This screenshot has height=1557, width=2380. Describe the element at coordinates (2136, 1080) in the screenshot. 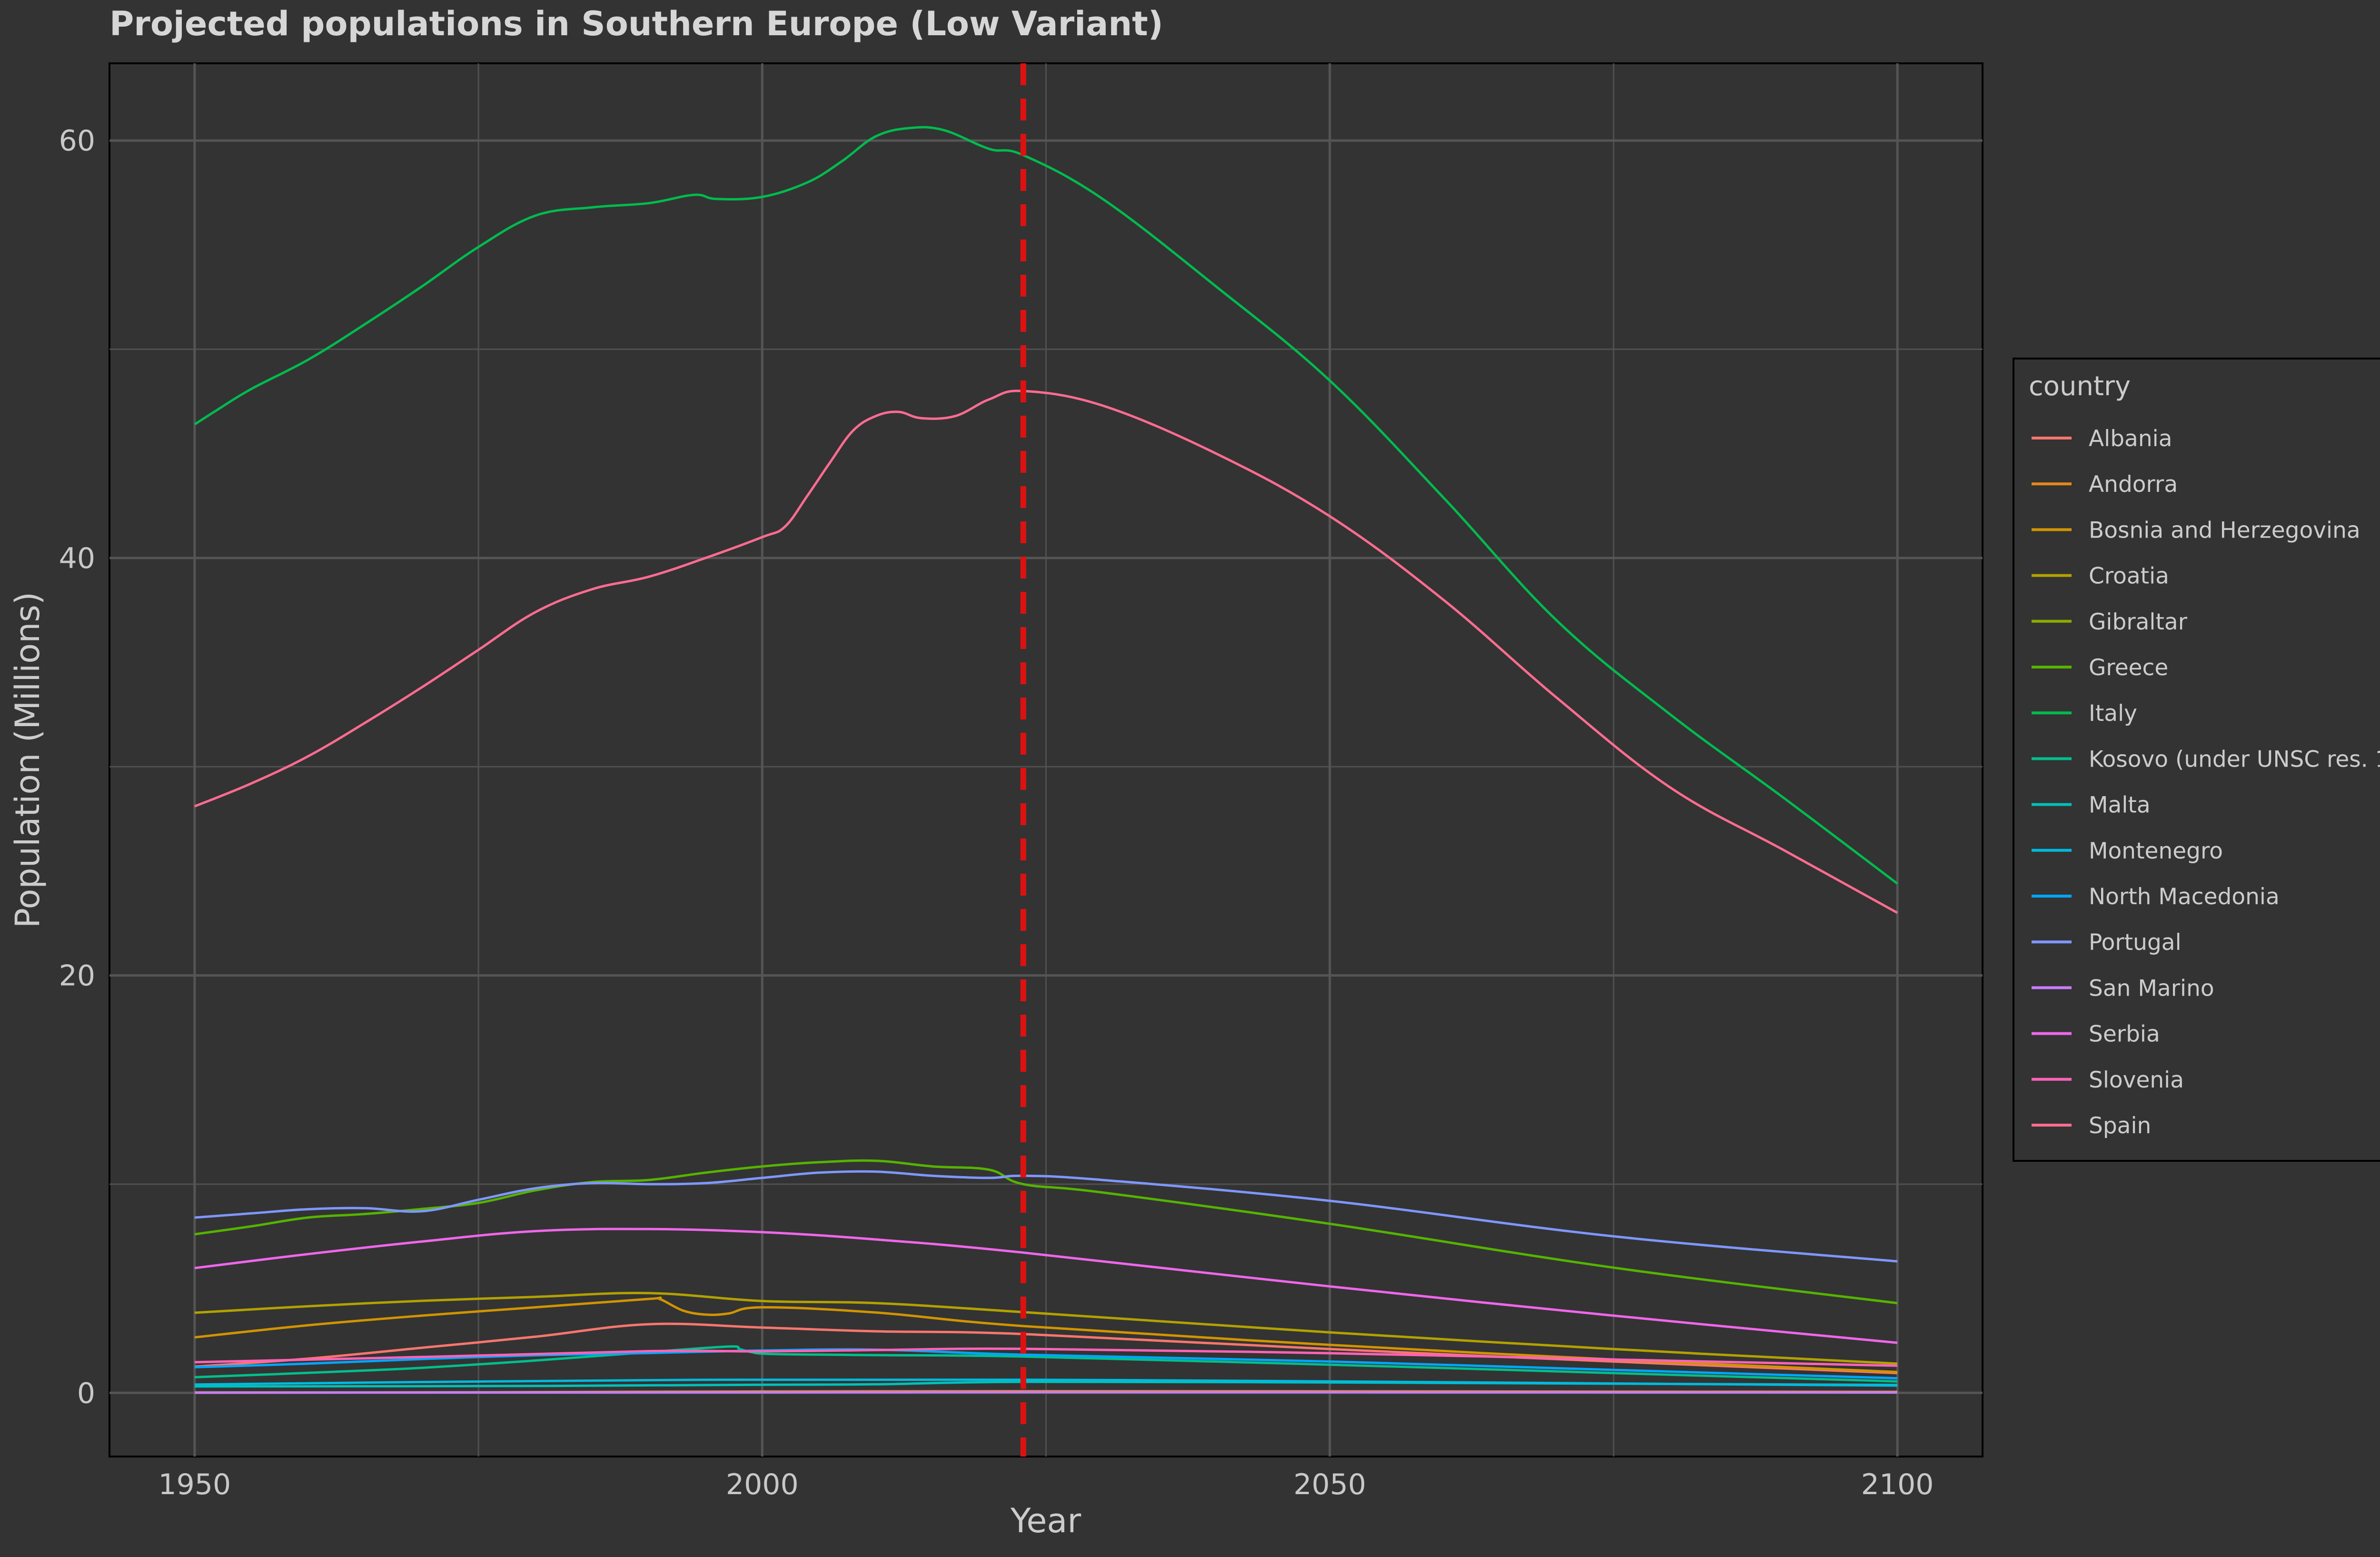

I see `legend-label-slovenia: Slovenia` at that location.